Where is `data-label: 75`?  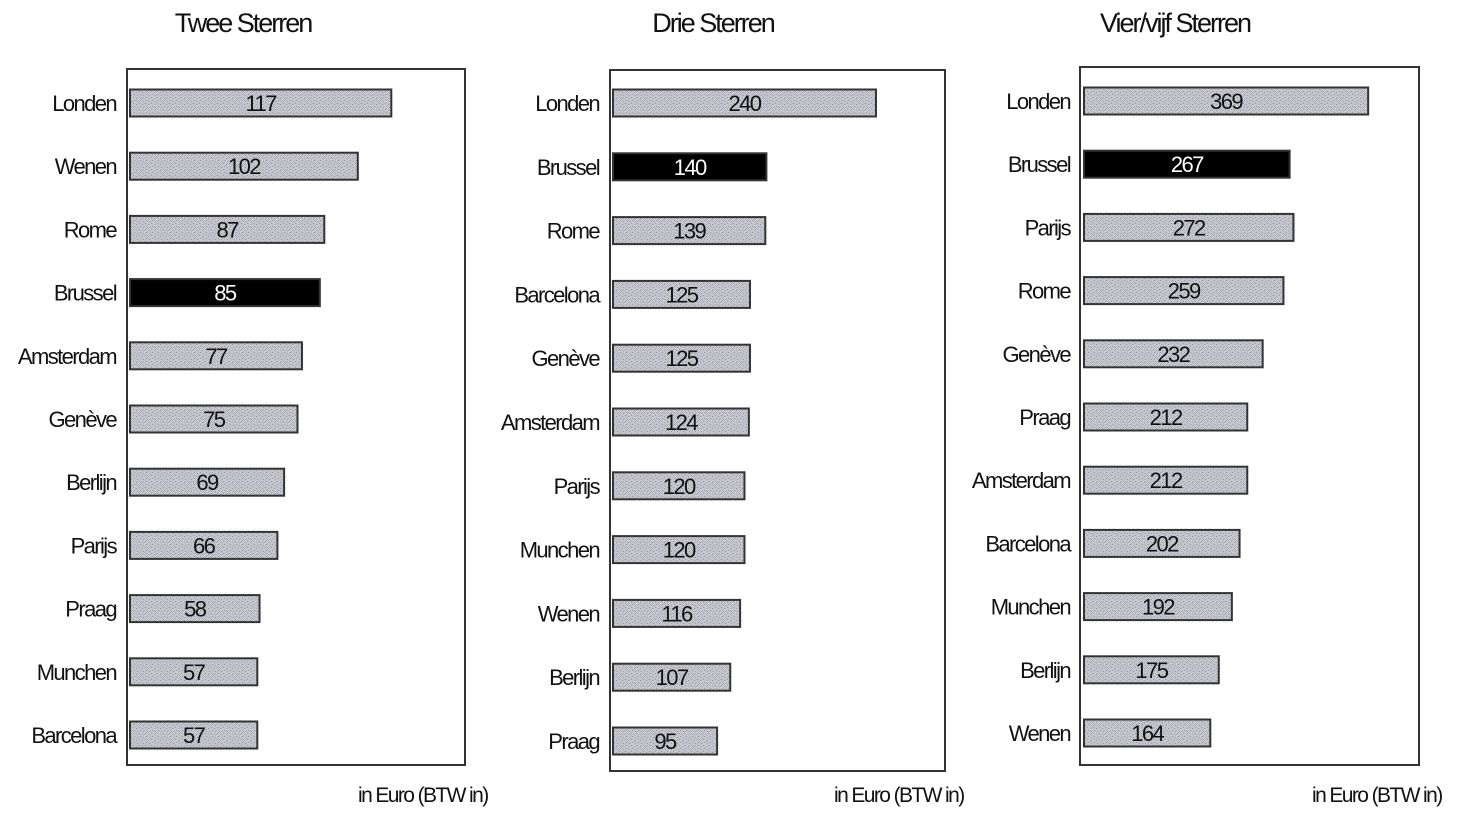 data-label: 75 is located at coordinates (214, 419).